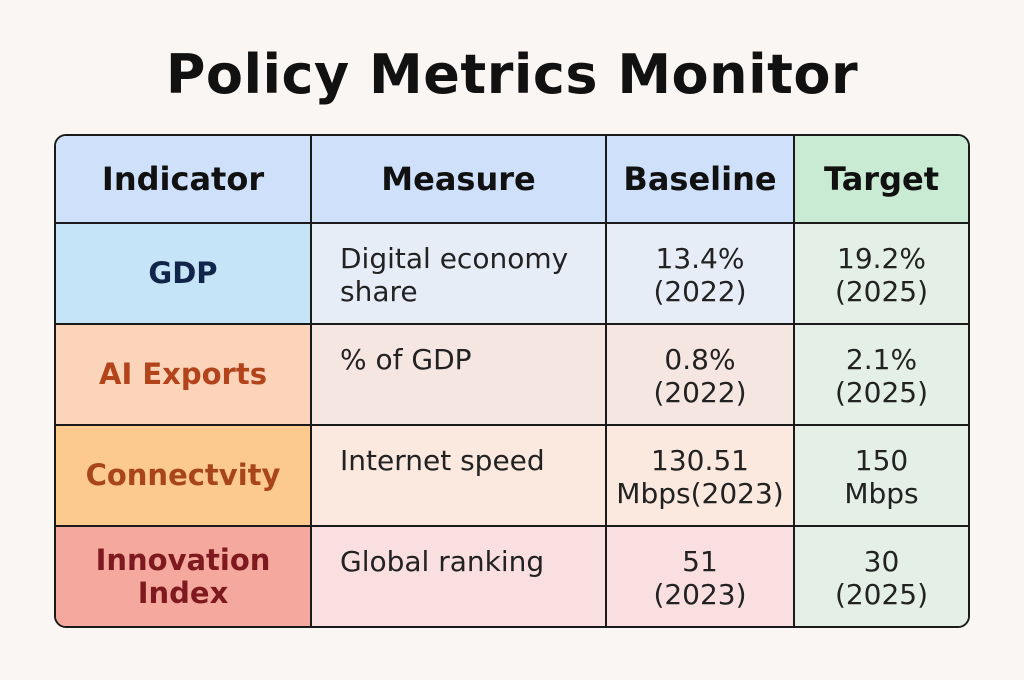 Image resolution: width=1024 pixels, height=680 pixels. I want to click on baseline-cell: 13.4% (2022), so click(701, 274).